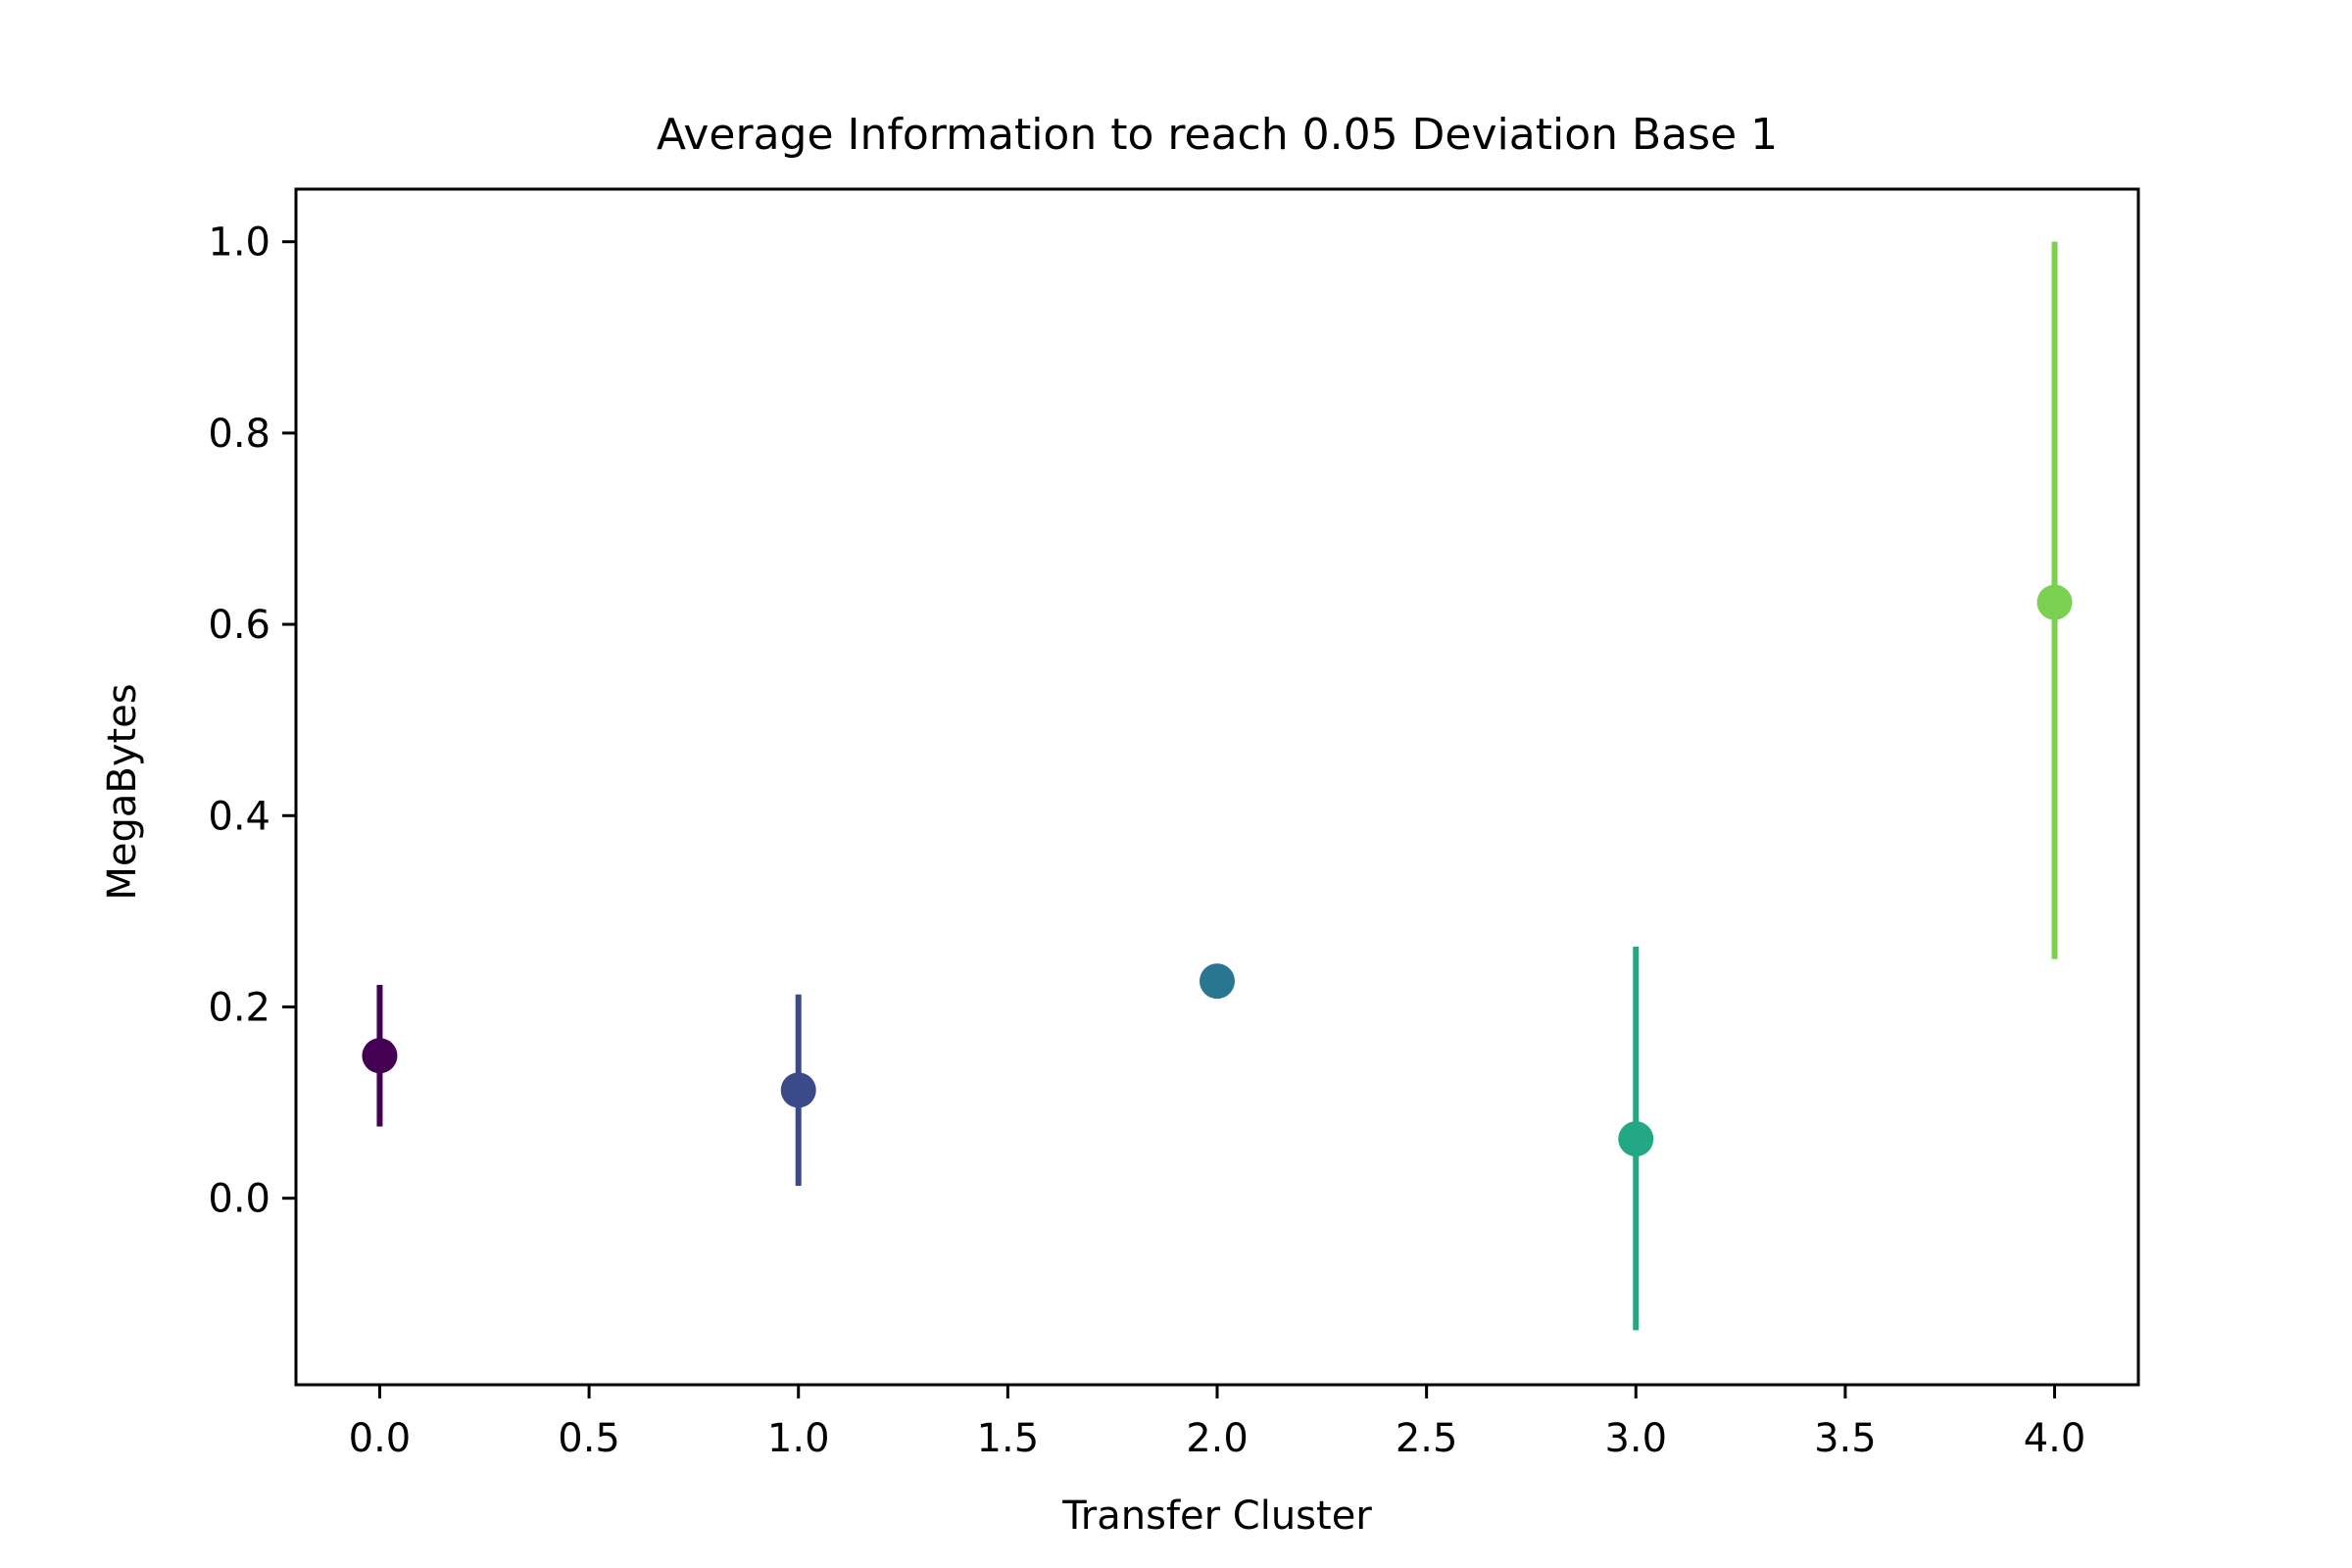 This screenshot has width=2352, height=1568. Describe the element at coordinates (239, 243) in the screenshot. I see `y-tick-label: 1.0` at that location.